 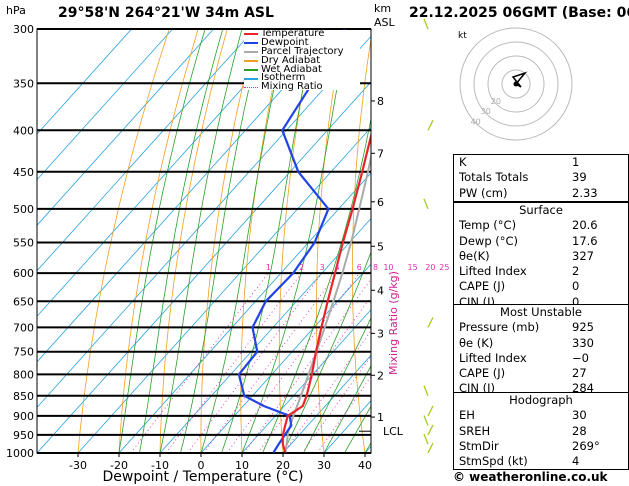 I want to click on hodograph-trace, so click(x=519, y=79).